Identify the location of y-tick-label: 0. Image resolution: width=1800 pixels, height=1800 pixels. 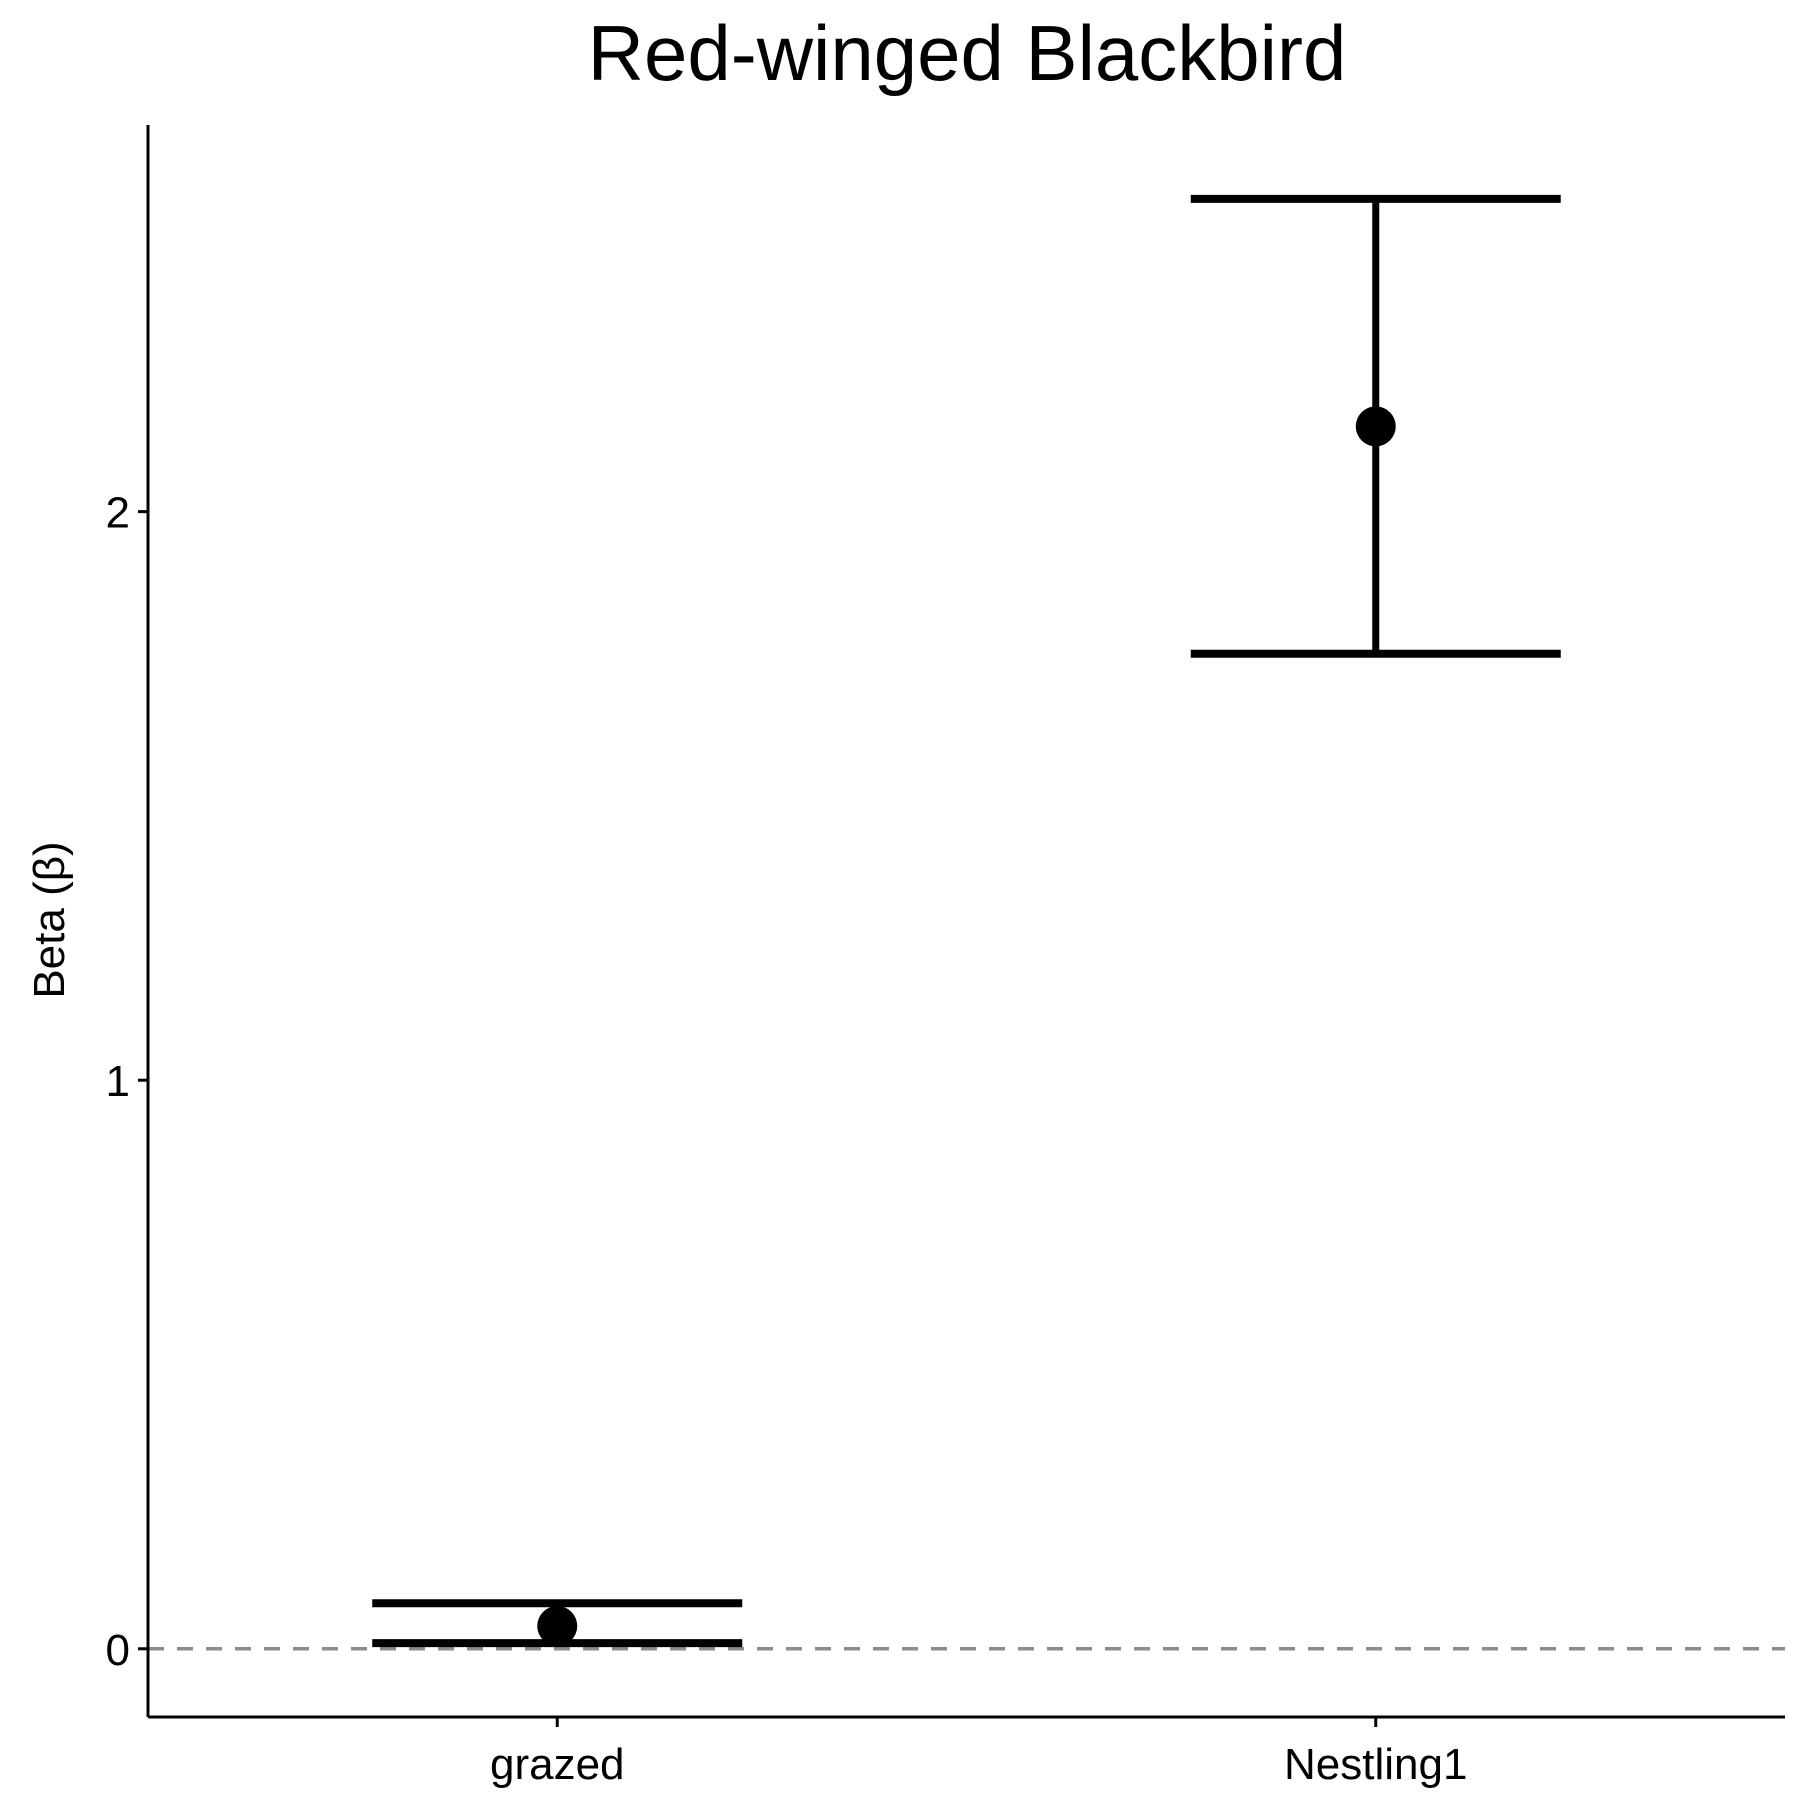
(118, 1650).